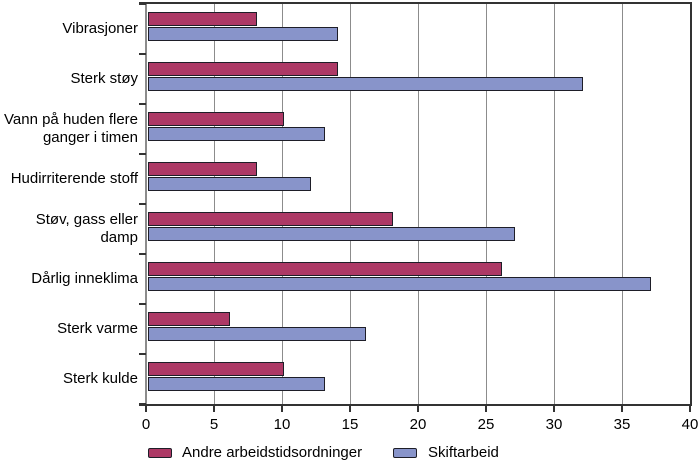 The height and width of the screenshot is (463, 700). Describe the element at coordinates (100, 29) in the screenshot. I see `category-label: Vibrasjoner` at that location.